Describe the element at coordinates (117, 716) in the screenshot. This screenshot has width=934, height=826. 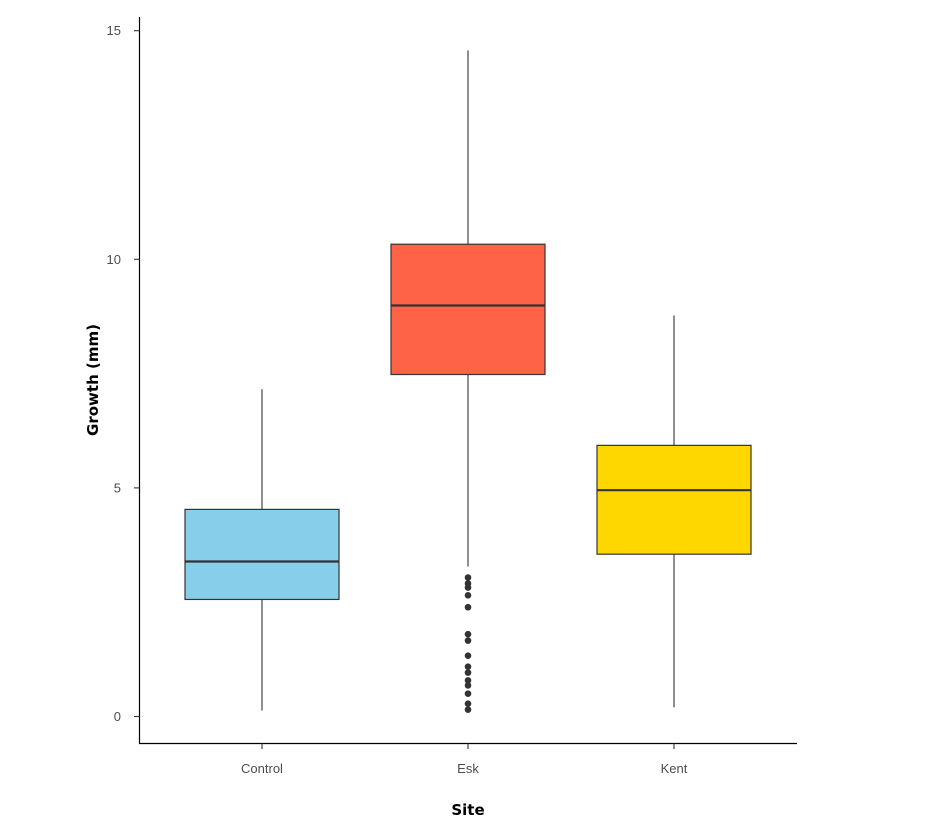
I see `y-tick-label: 0` at that location.